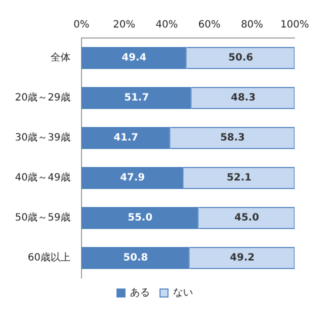  Describe the element at coordinates (232, 138) in the screenshot. I see `data-label: 58.3` at that location.